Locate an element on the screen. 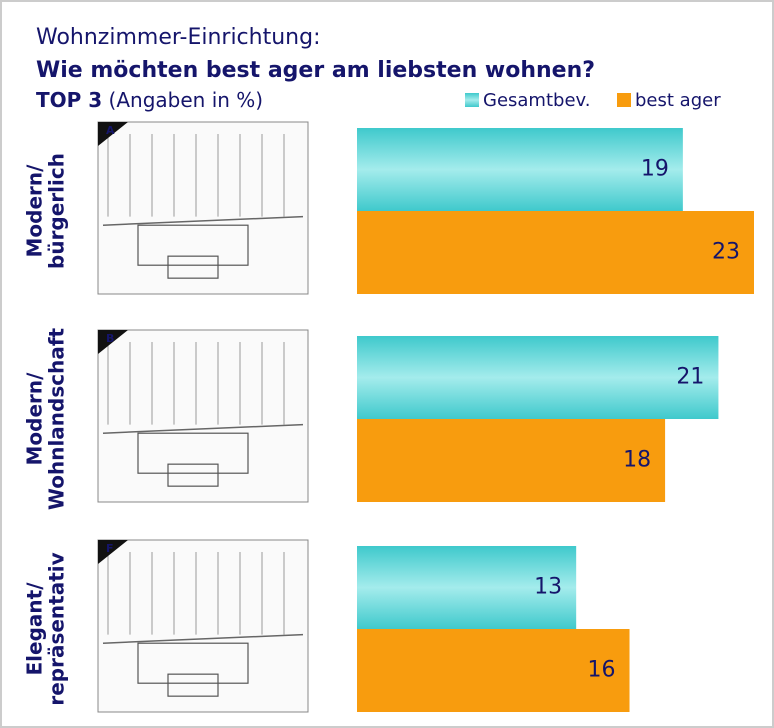  value-label: 23 is located at coordinates (726, 252).